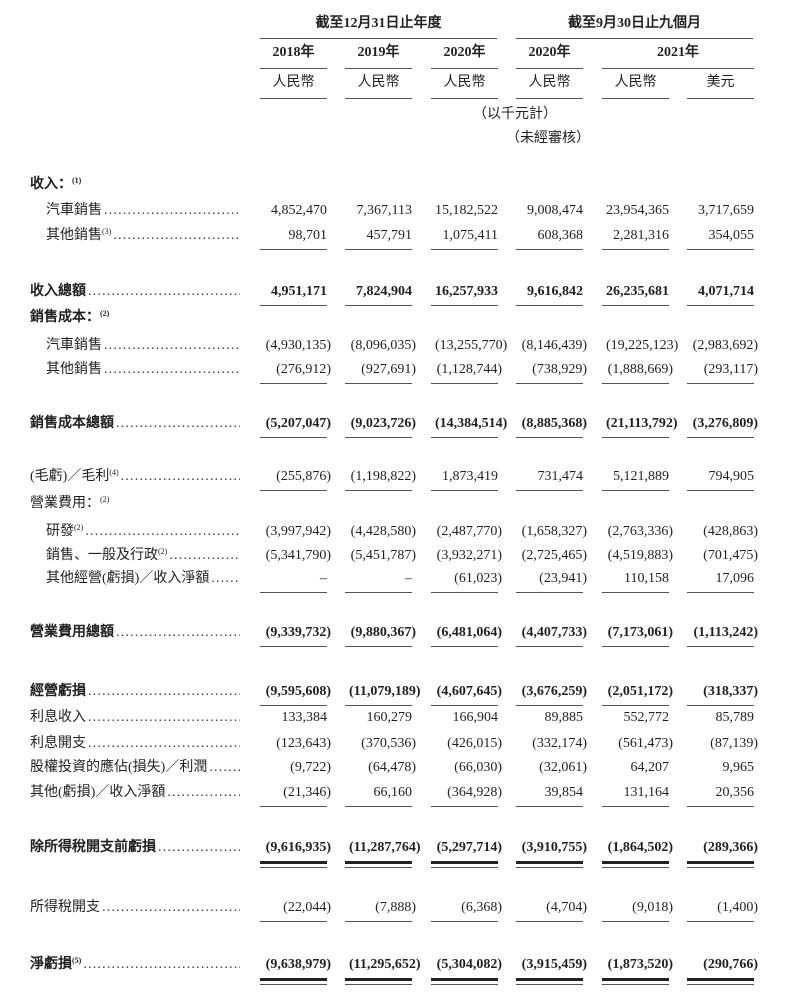 Image resolution: width=796 pixels, height=995 pixels. I want to click on value-cell: (2,051,172), so click(640, 691).